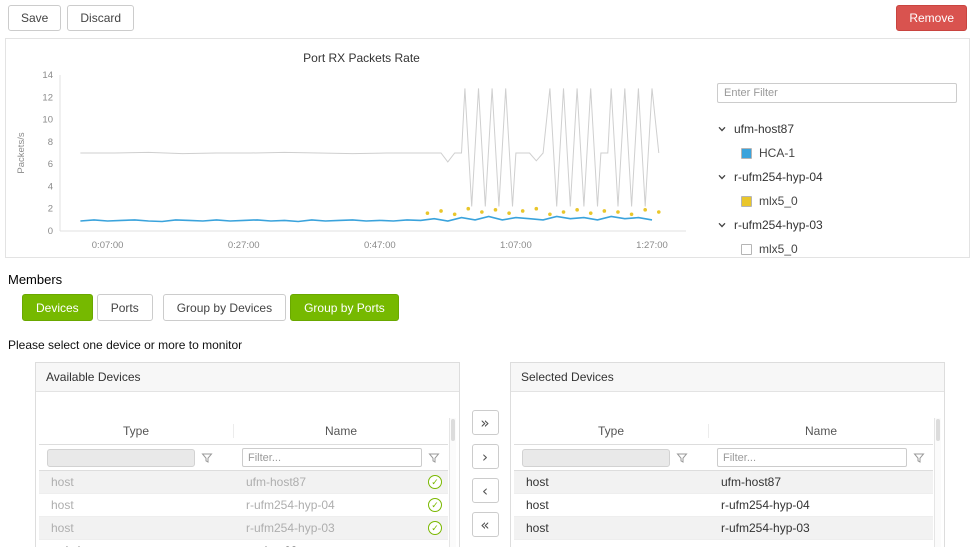 The image size is (975, 547). What do you see at coordinates (652, 245) in the screenshot?
I see `svg-text: 1:27:00` at bounding box center [652, 245].